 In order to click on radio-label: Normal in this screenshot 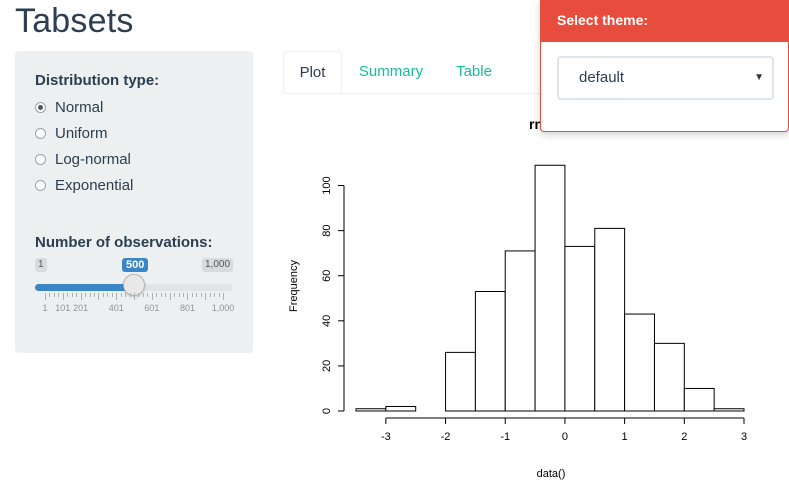, I will do `click(79, 107)`.